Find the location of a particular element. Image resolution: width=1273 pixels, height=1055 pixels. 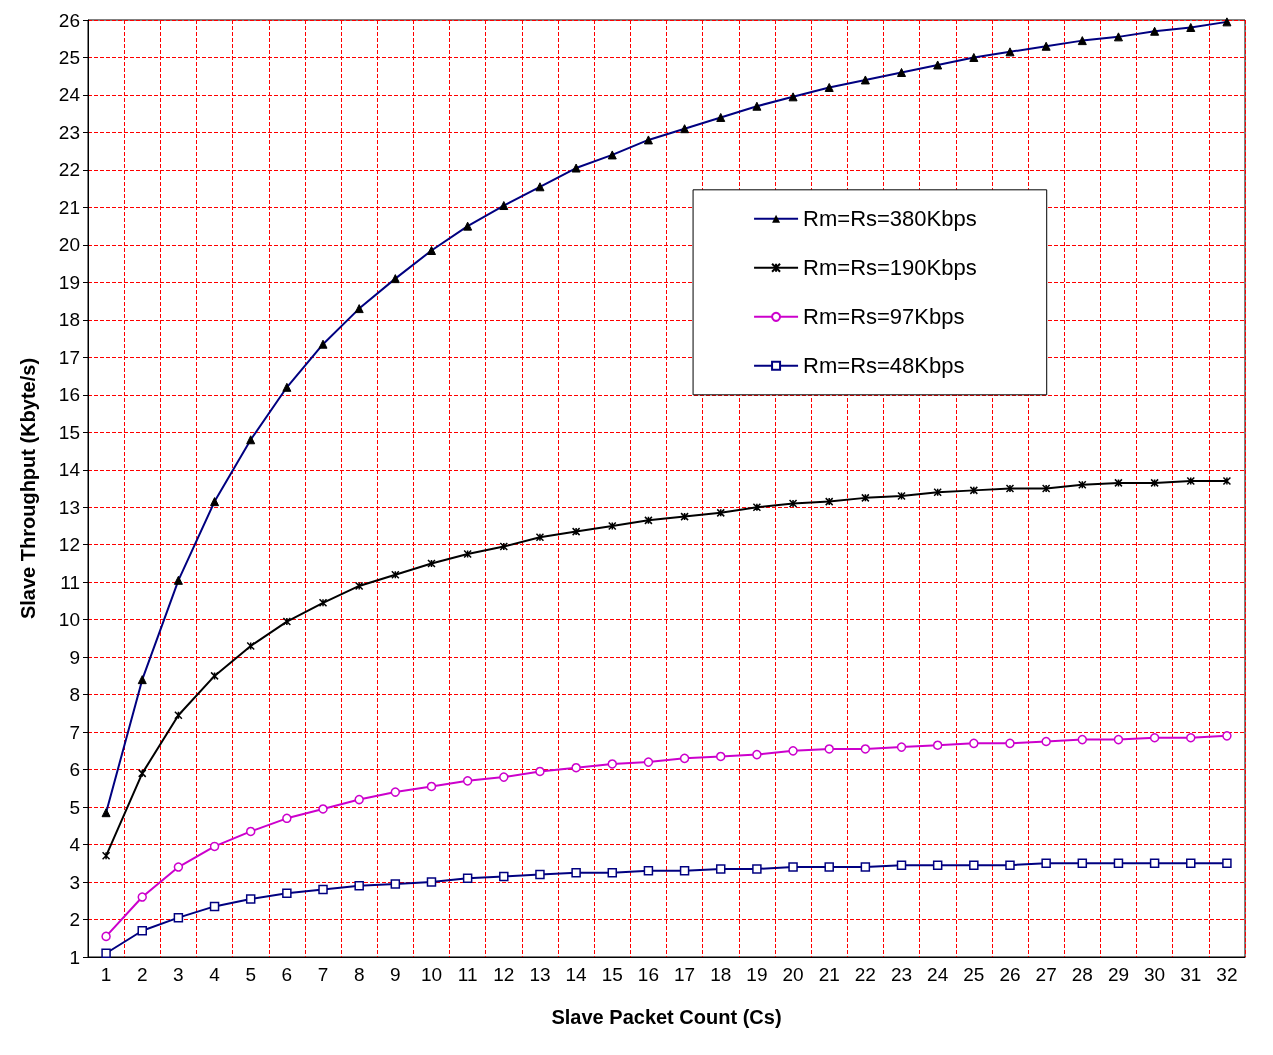

y-tick-label: 12 is located at coordinates (69, 545).